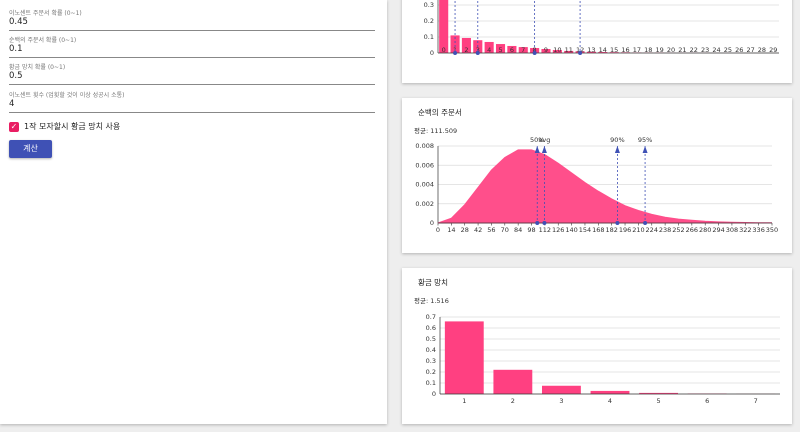 The image size is (800, 432). Describe the element at coordinates (435, 130) in the screenshot. I see `chart-subtitle: 평균: 111.509` at that location.